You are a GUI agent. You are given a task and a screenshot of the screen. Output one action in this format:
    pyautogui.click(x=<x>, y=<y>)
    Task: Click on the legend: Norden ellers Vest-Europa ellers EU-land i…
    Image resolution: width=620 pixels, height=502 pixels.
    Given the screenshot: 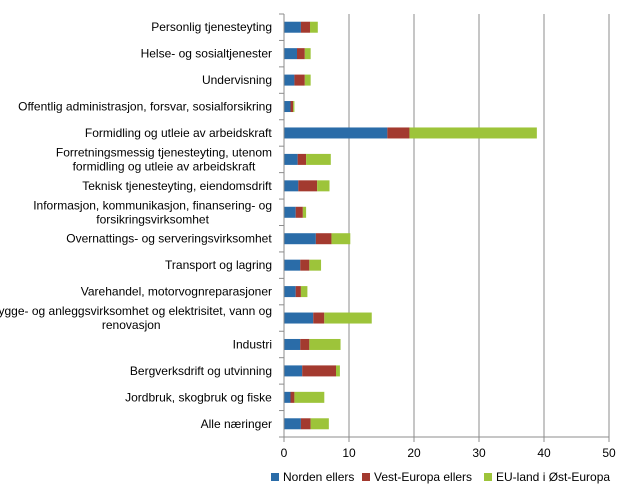 What is the action you would take?
    pyautogui.click(x=440, y=477)
    